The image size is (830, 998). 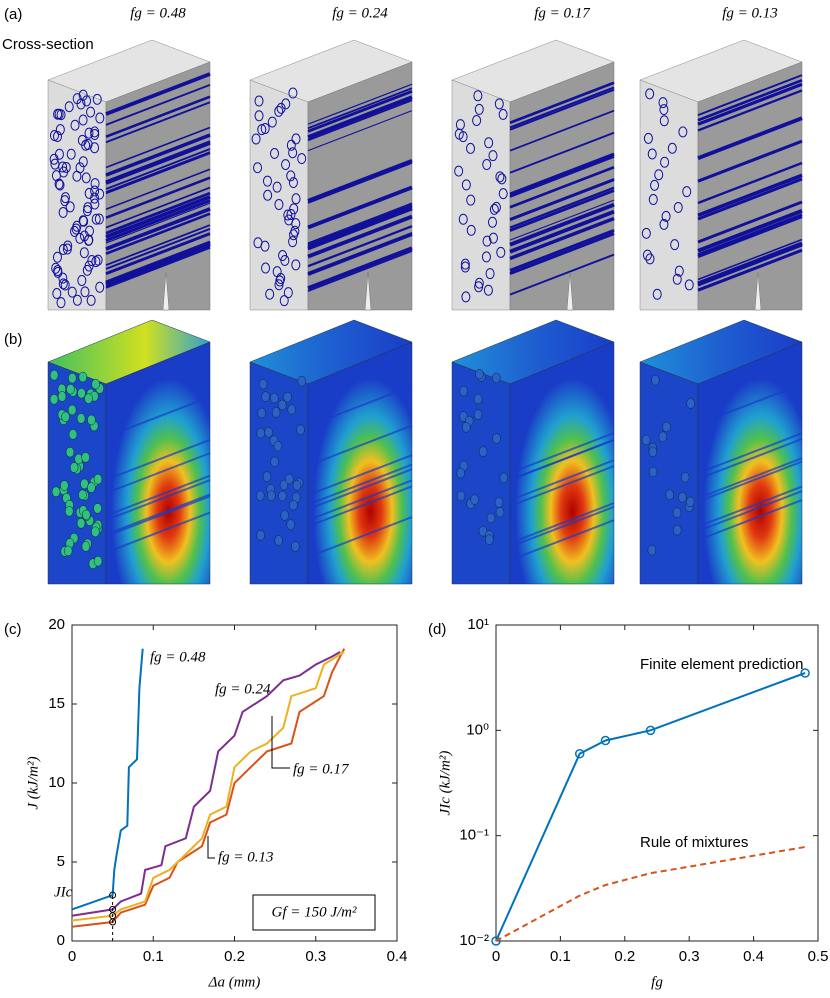 I want to click on plot-frame, so click(x=657, y=783).